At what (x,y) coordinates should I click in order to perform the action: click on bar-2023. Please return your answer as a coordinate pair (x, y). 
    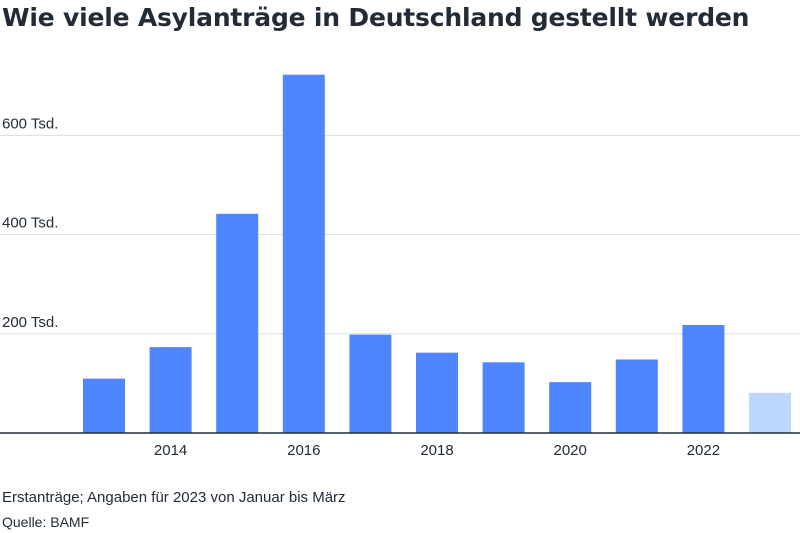
    Looking at the image, I should click on (770, 412).